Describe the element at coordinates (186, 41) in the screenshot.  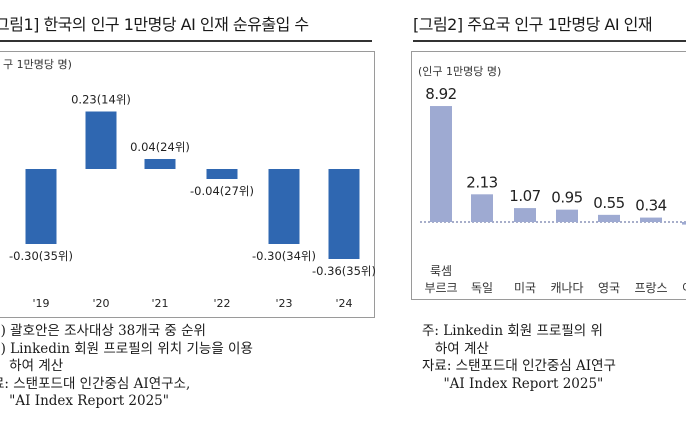
I see `left-title-underline` at that location.